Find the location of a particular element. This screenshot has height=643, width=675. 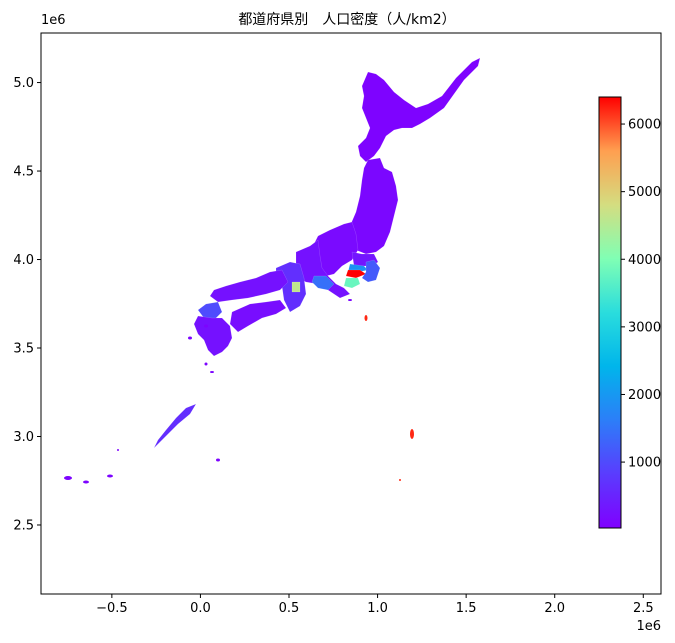

x-tick-label: −0.5 is located at coordinates (112, 608).